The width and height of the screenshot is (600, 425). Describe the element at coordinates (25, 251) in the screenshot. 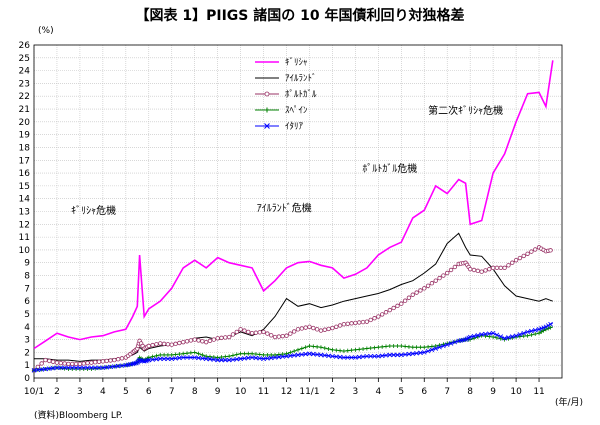

I see `y-tick-label: 10` at that location.